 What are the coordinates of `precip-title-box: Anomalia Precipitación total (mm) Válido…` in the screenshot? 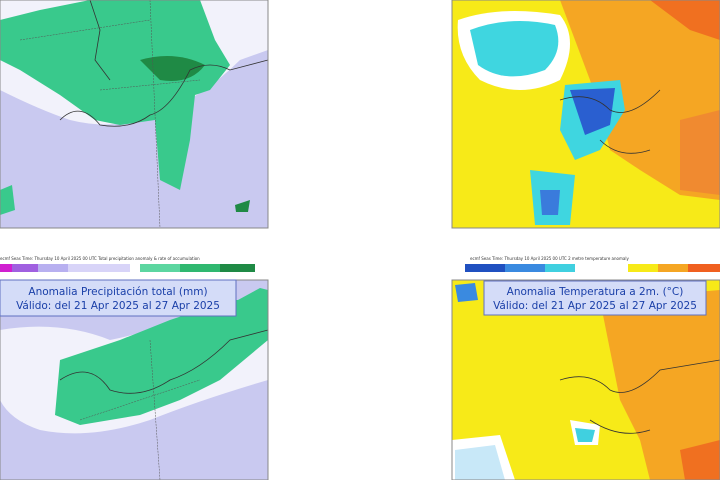 It's located at (118, 298).